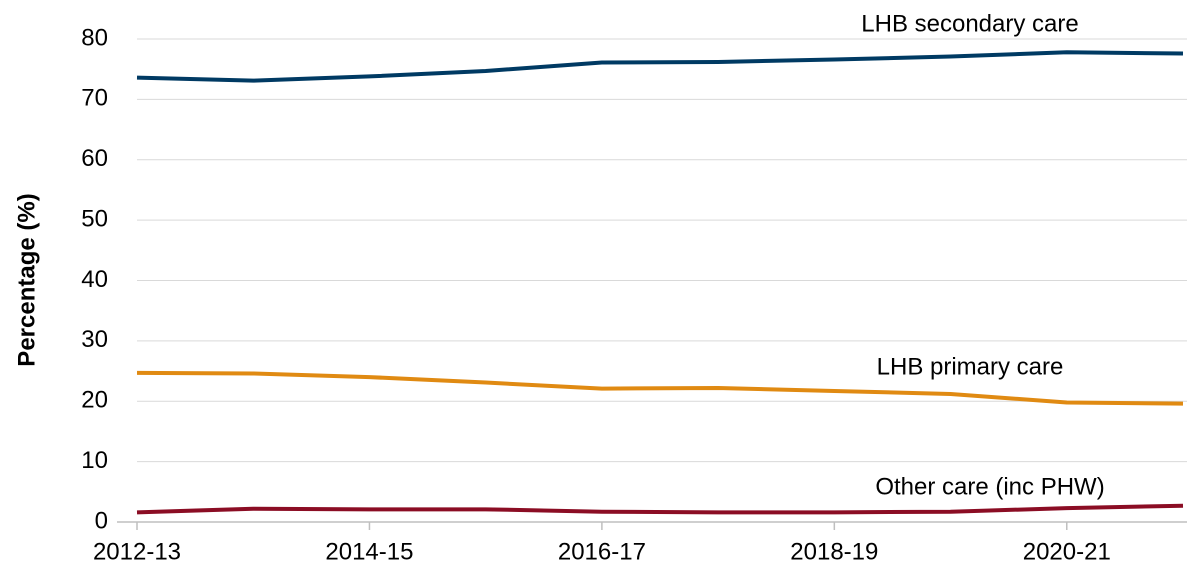 The height and width of the screenshot is (578, 1187). What do you see at coordinates (94, 218) in the screenshot?
I see `y-tick-label: 50` at bounding box center [94, 218].